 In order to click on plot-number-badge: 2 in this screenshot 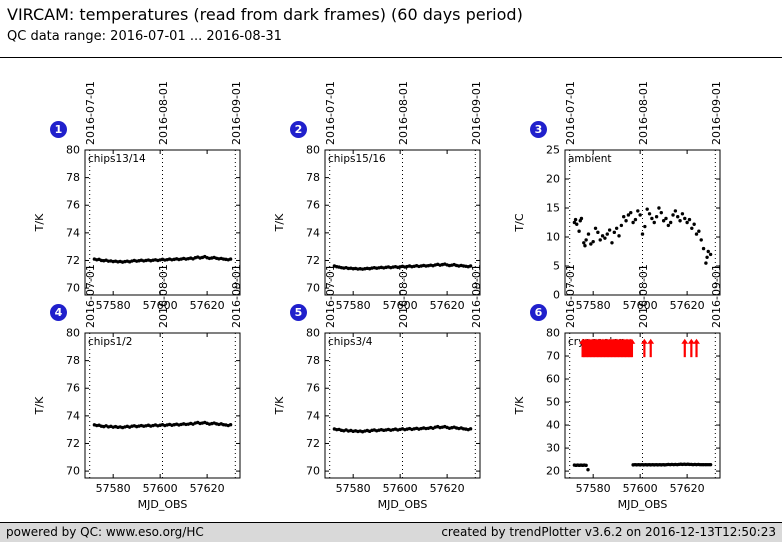, I will do `click(298, 129)`.